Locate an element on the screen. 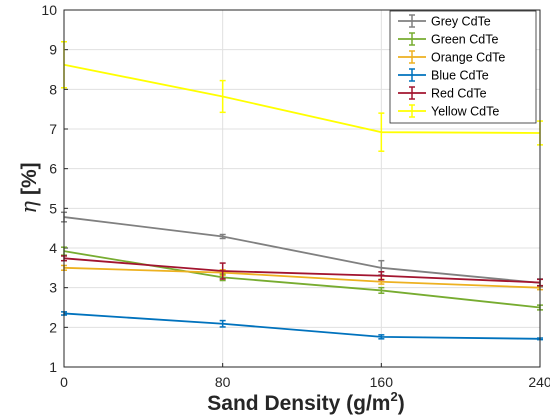 The image size is (550, 419). legend-item: Red CdTe is located at coordinates (442, 93).